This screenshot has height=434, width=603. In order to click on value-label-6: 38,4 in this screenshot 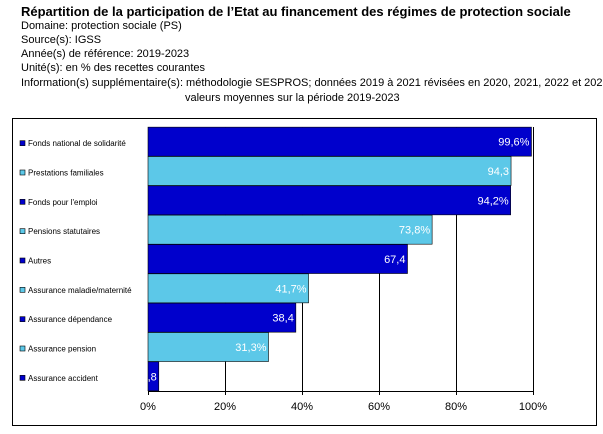, I will do `click(282, 319)`.